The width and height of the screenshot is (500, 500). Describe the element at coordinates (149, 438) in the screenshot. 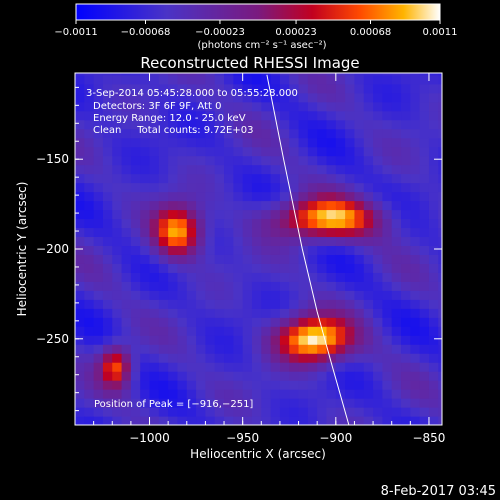

I see `x-tick-label: −1000` at that location.